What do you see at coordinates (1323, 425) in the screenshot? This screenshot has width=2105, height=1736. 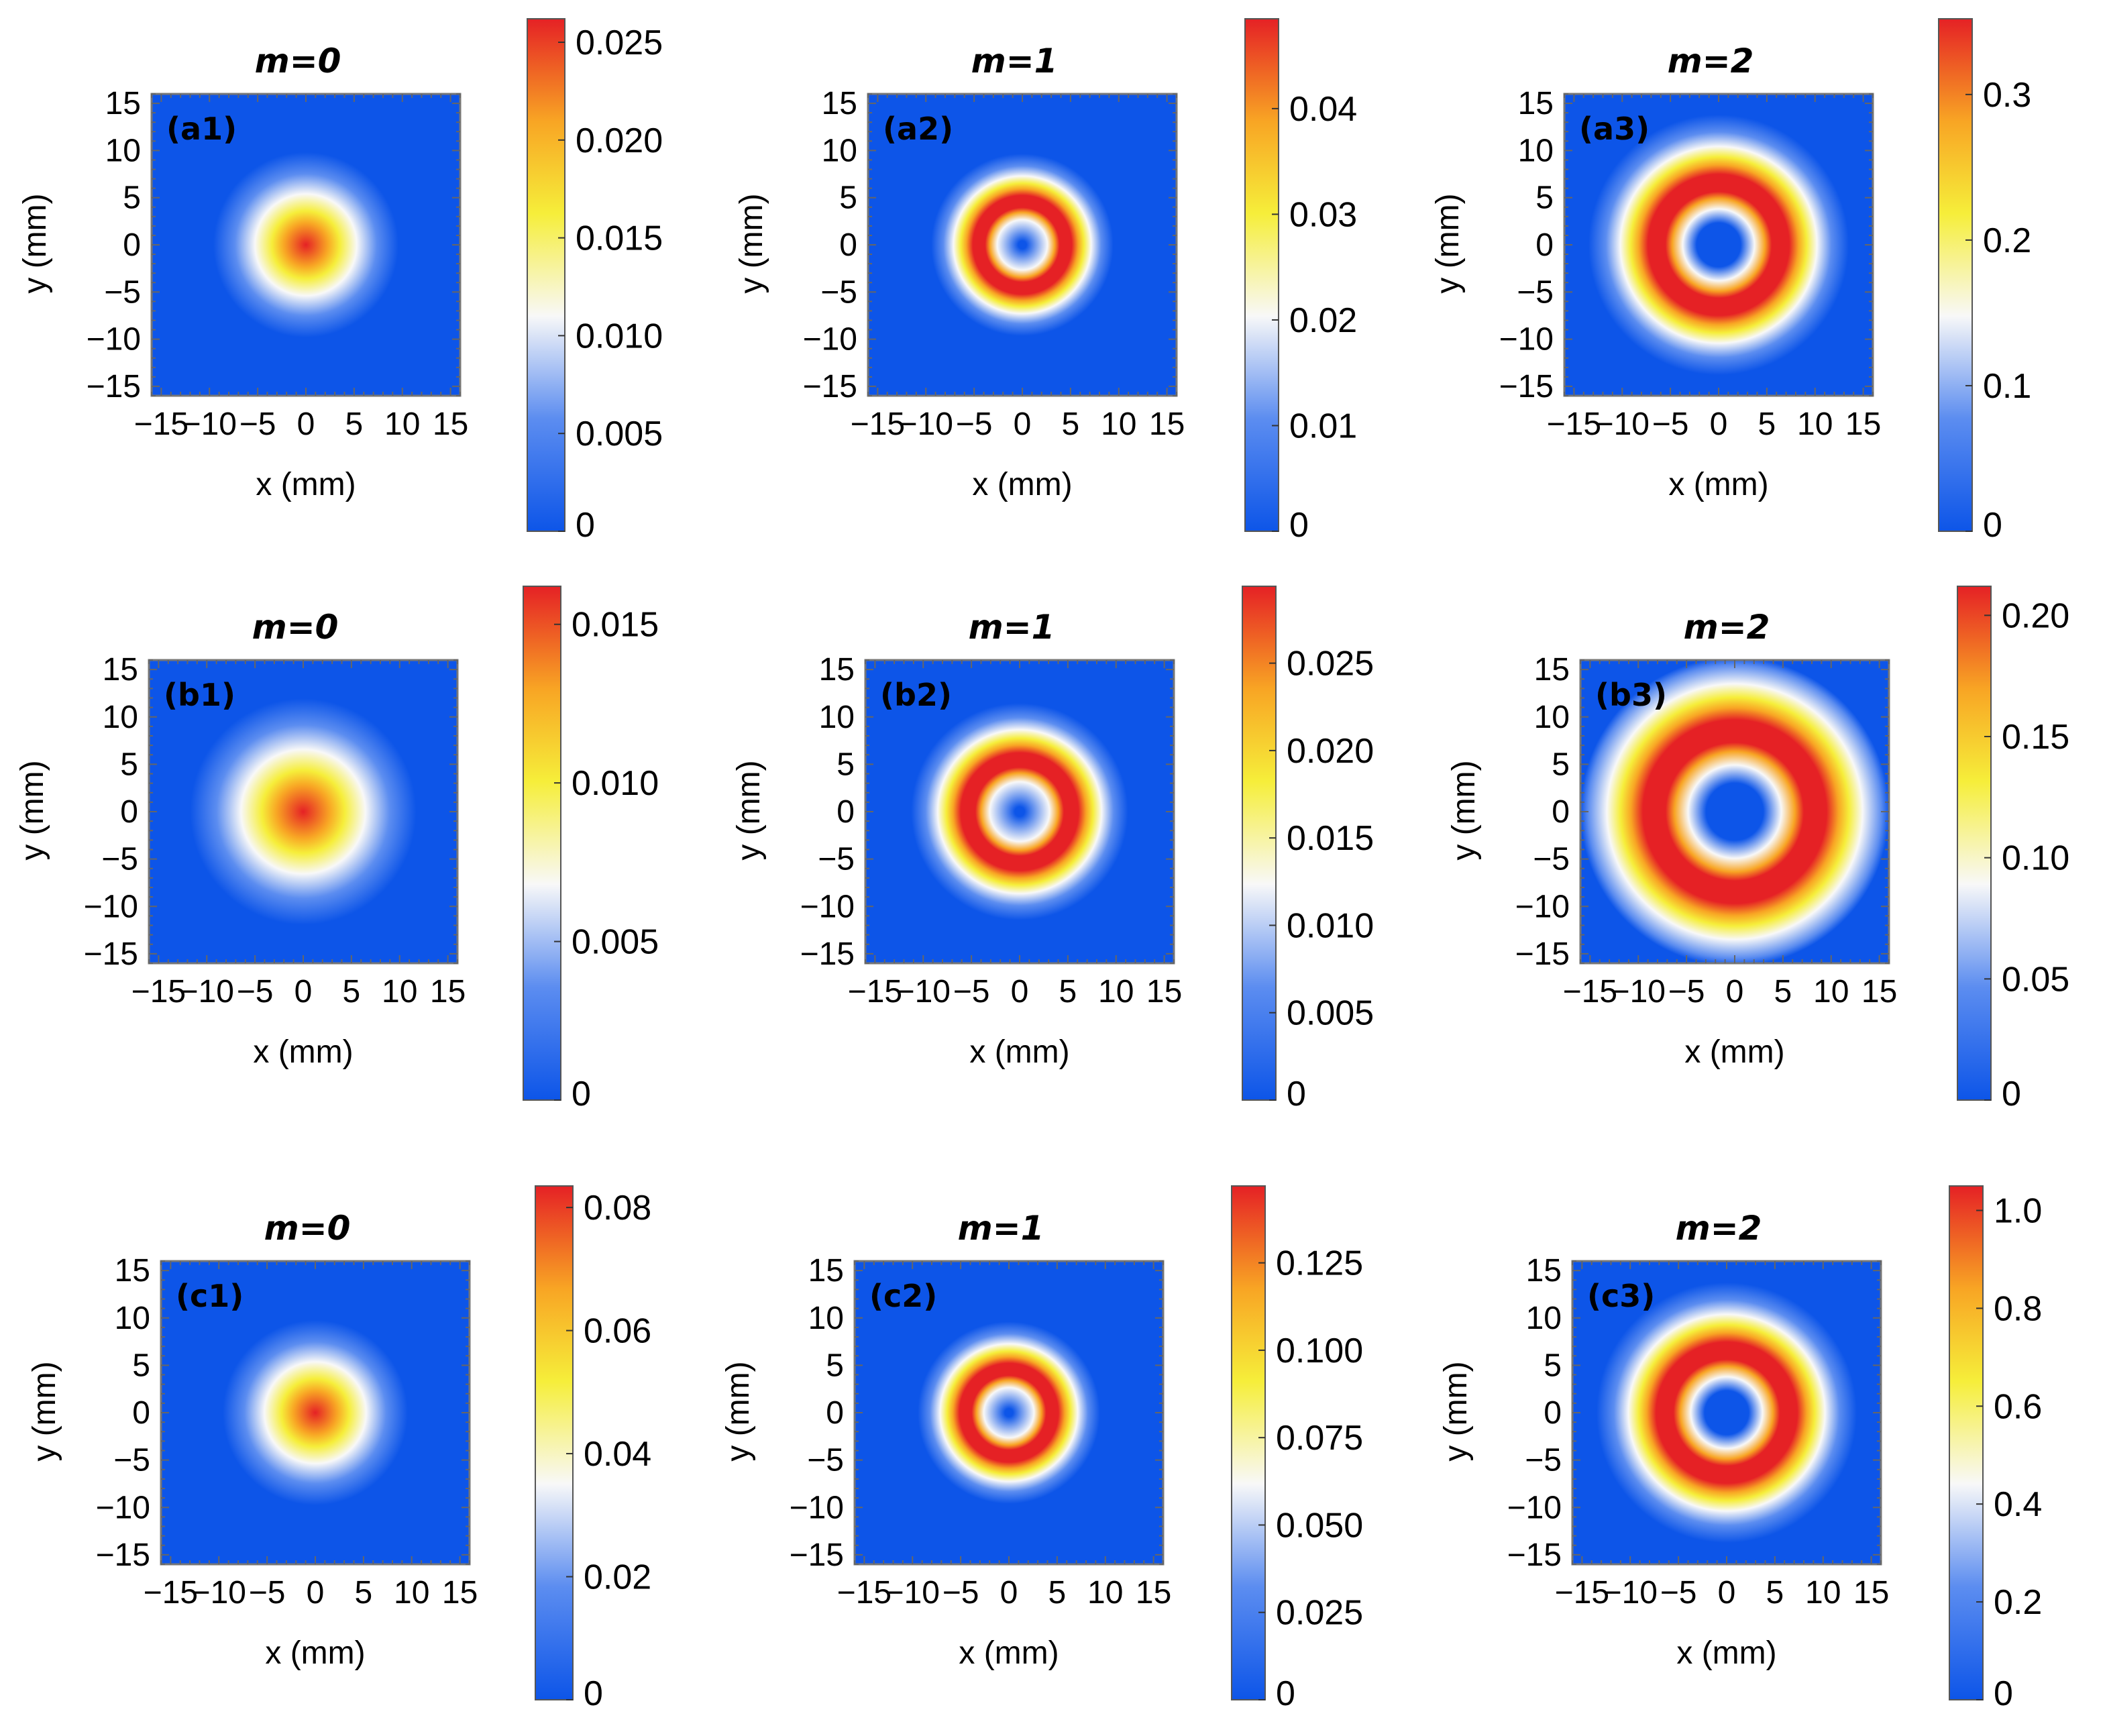 I see `colorbar-tick-label: 0.01` at bounding box center [1323, 425].